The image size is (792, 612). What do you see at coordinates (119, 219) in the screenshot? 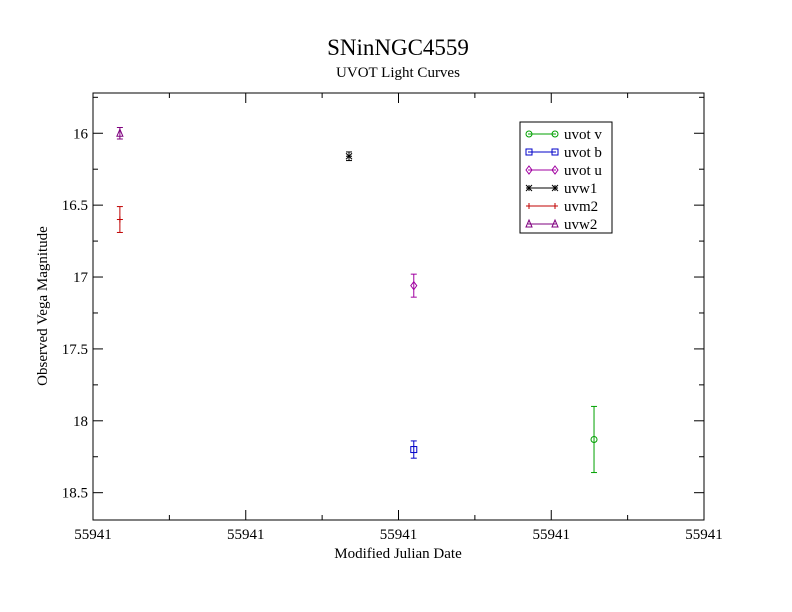
I see `data-point-uvm2` at bounding box center [119, 219].